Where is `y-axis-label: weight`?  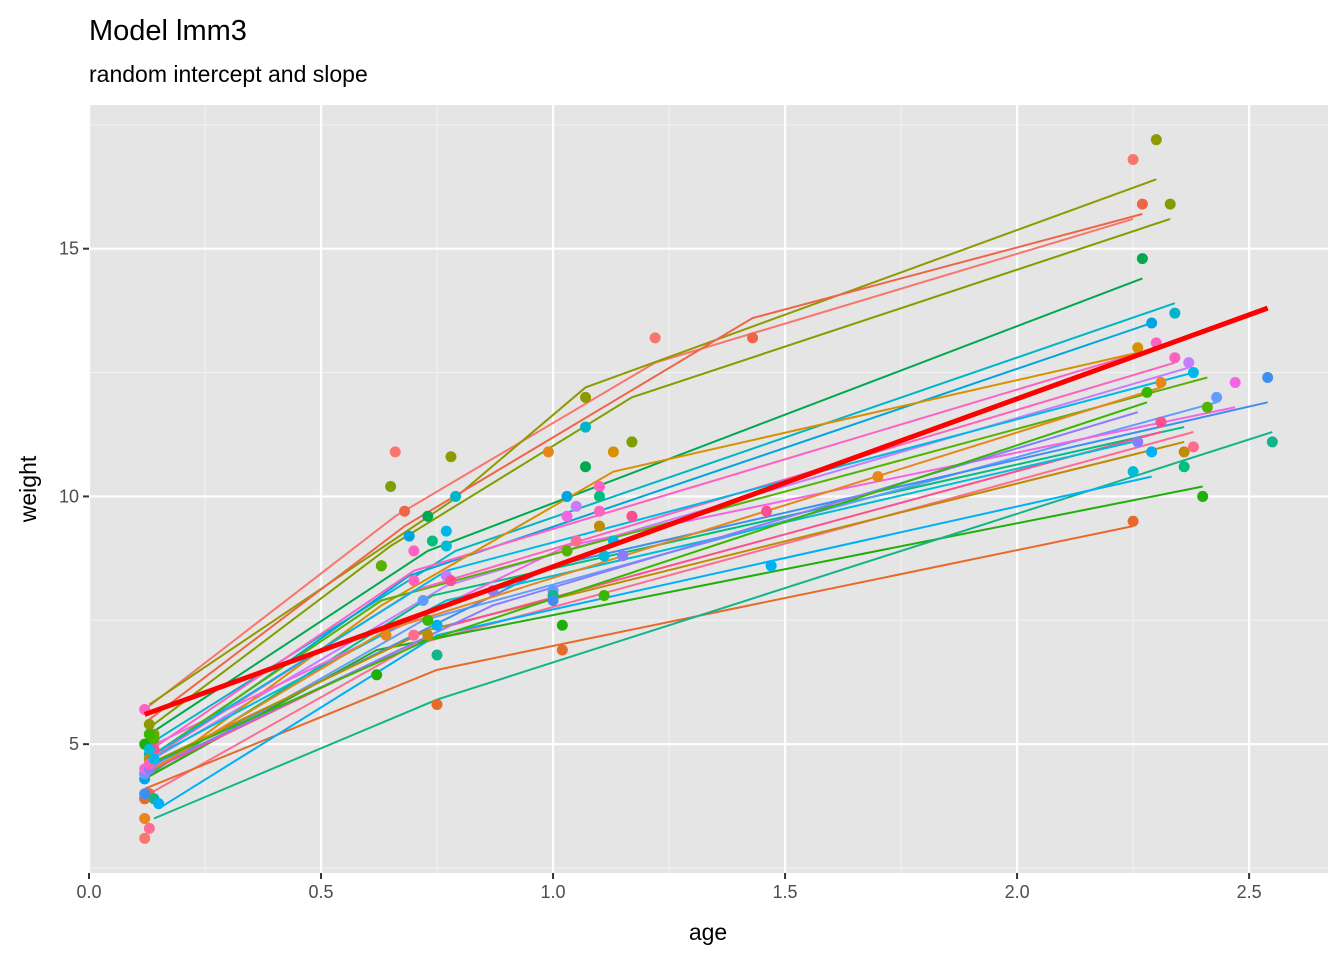 y-axis-label: weight is located at coordinates (28, 489).